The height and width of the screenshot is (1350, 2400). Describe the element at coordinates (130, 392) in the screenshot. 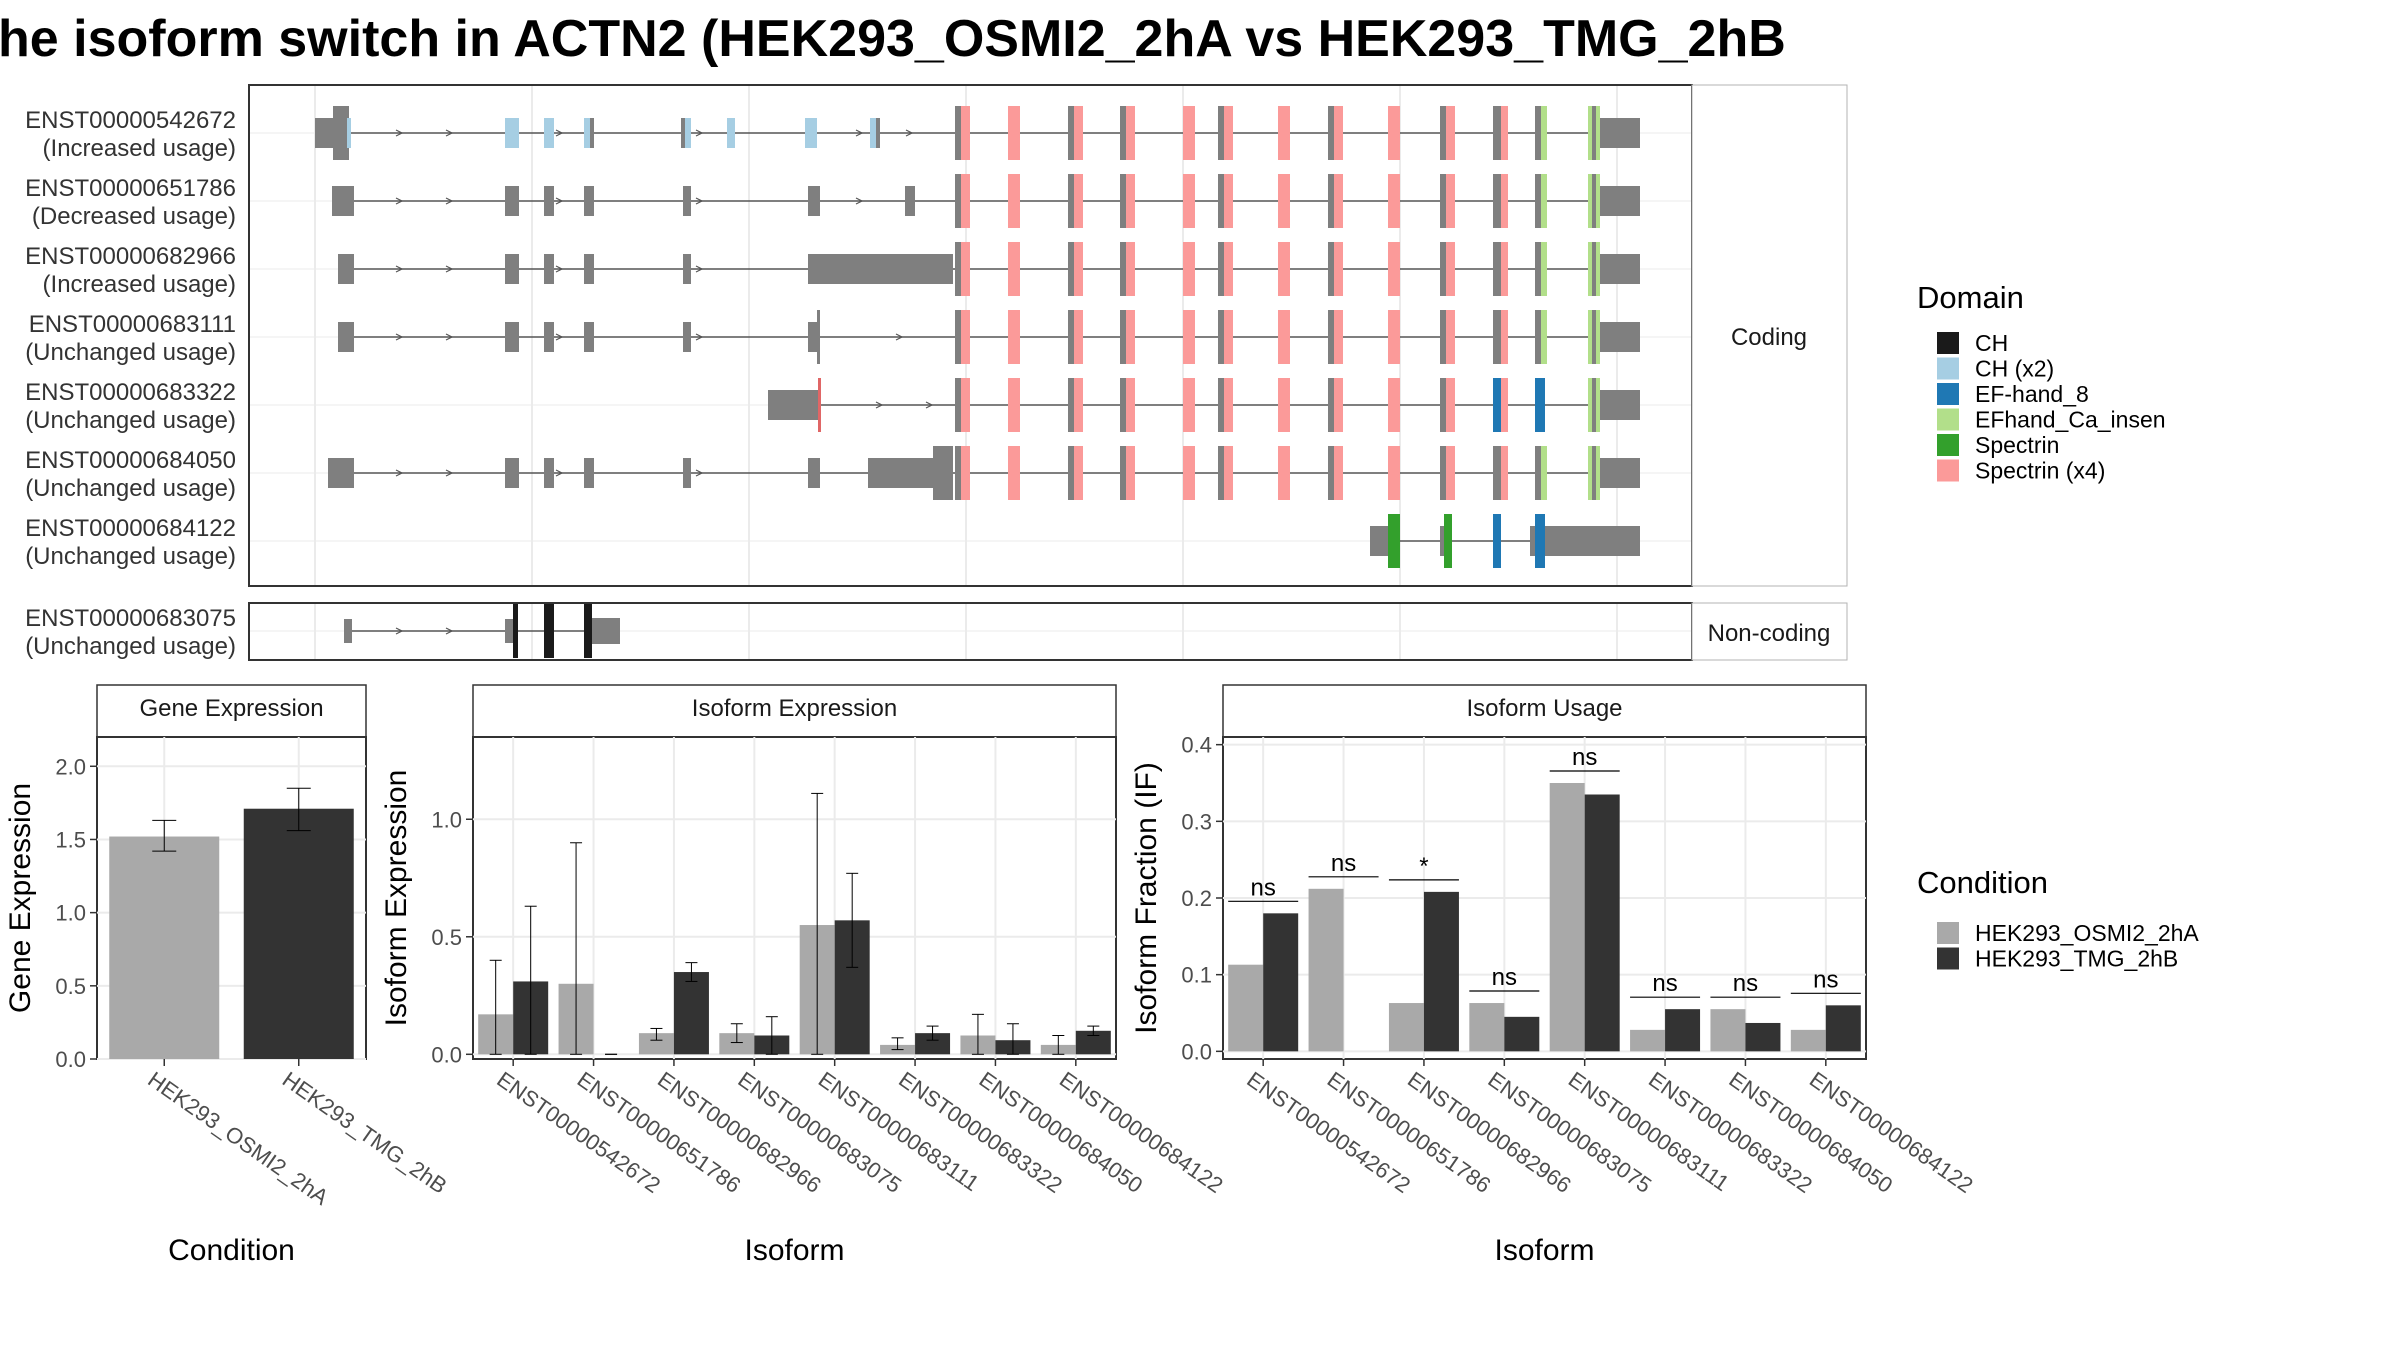

I see `transcript-id-label: ENST00000683322` at that location.